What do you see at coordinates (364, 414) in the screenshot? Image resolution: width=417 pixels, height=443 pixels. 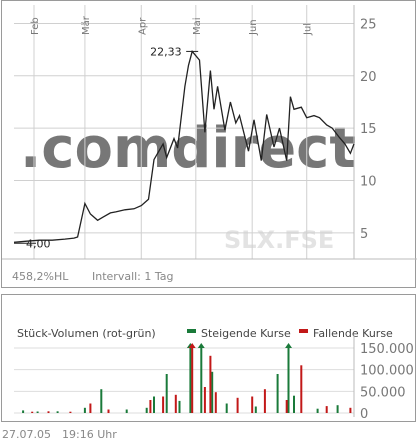 I see `volume-y-tick-label: 0` at bounding box center [364, 414].